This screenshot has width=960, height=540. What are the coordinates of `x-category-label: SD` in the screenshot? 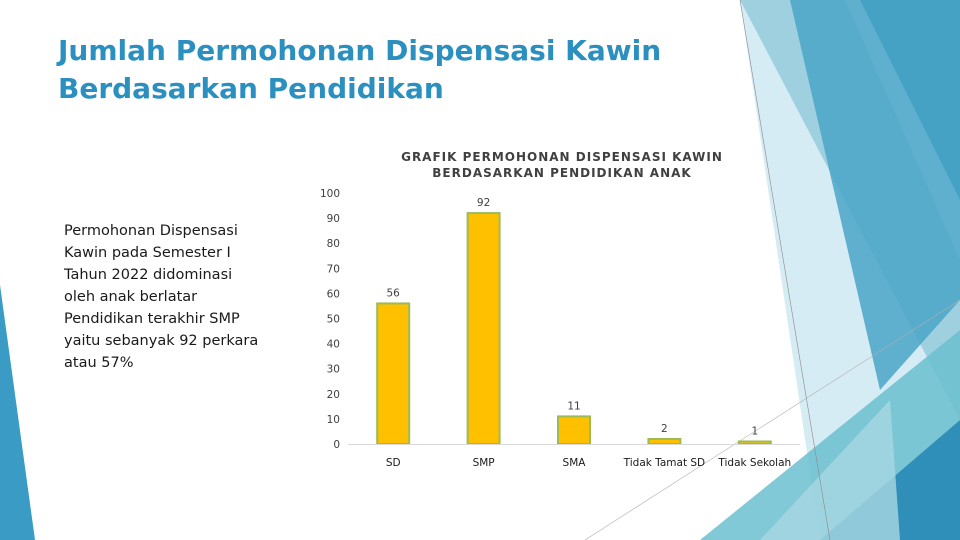 It's located at (393, 463).